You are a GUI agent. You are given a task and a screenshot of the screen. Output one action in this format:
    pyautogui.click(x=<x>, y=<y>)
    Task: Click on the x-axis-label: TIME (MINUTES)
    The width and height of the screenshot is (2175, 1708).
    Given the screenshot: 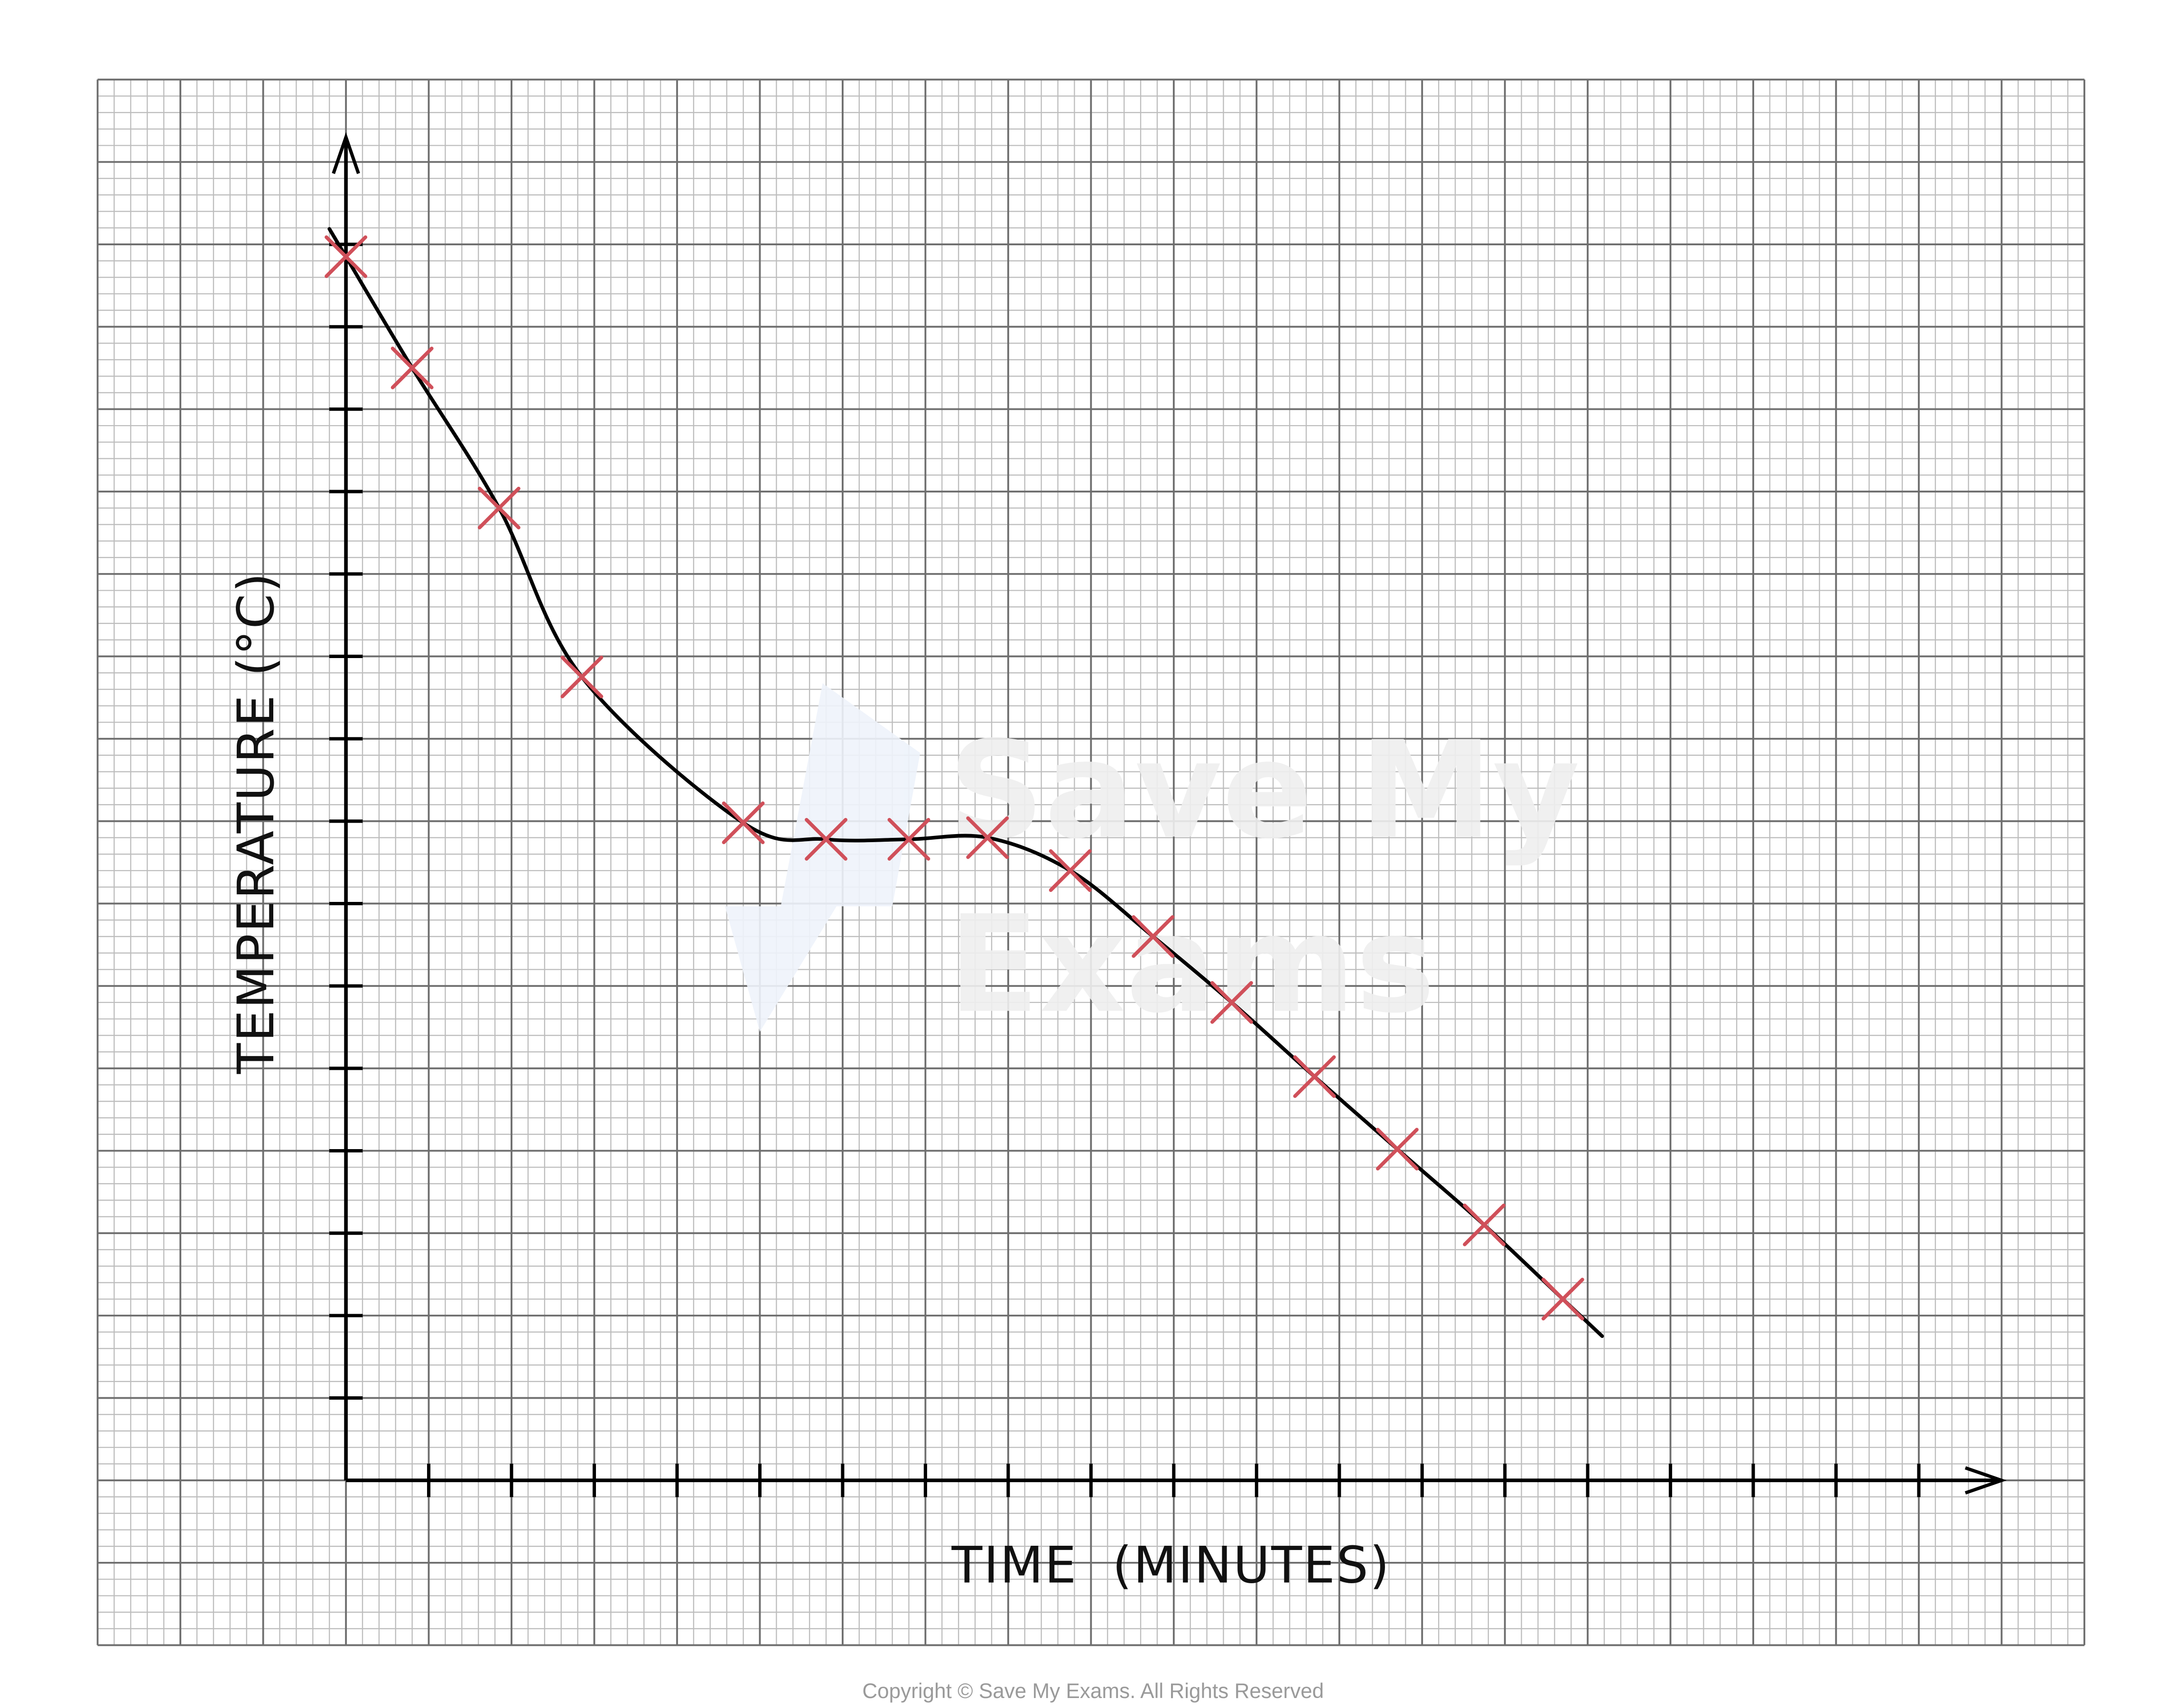 What is the action you would take?
    pyautogui.click(x=1171, y=1565)
    